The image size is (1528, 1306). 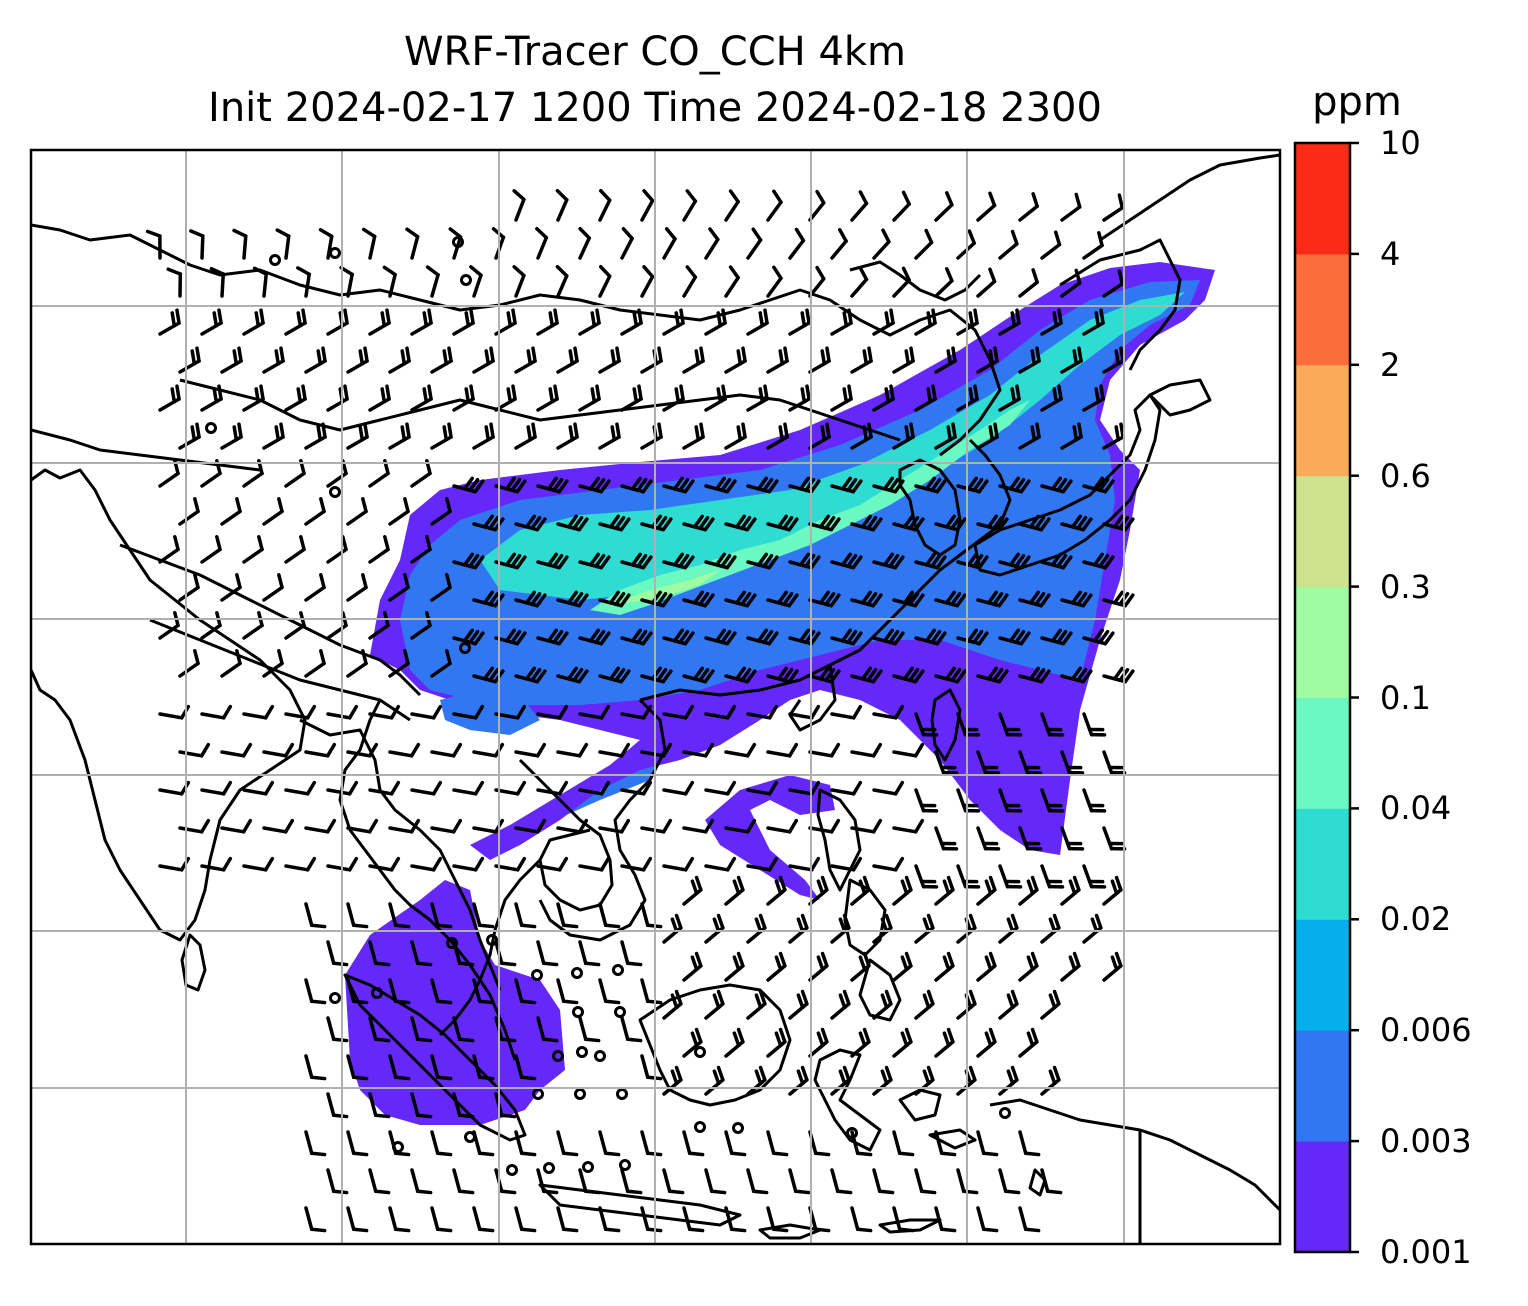 What do you see at coordinates (1322, 1197) in the screenshot?
I see `colorbar-segment` at bounding box center [1322, 1197].